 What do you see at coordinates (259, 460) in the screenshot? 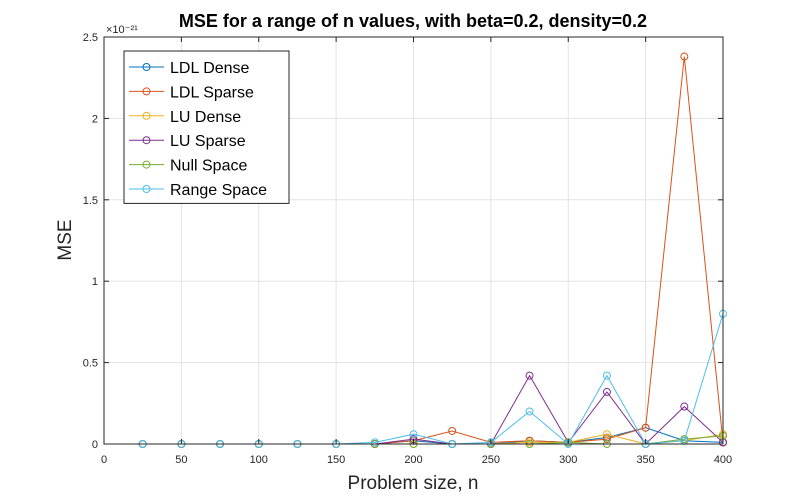
I see `x-tick-label: 100` at bounding box center [259, 460].